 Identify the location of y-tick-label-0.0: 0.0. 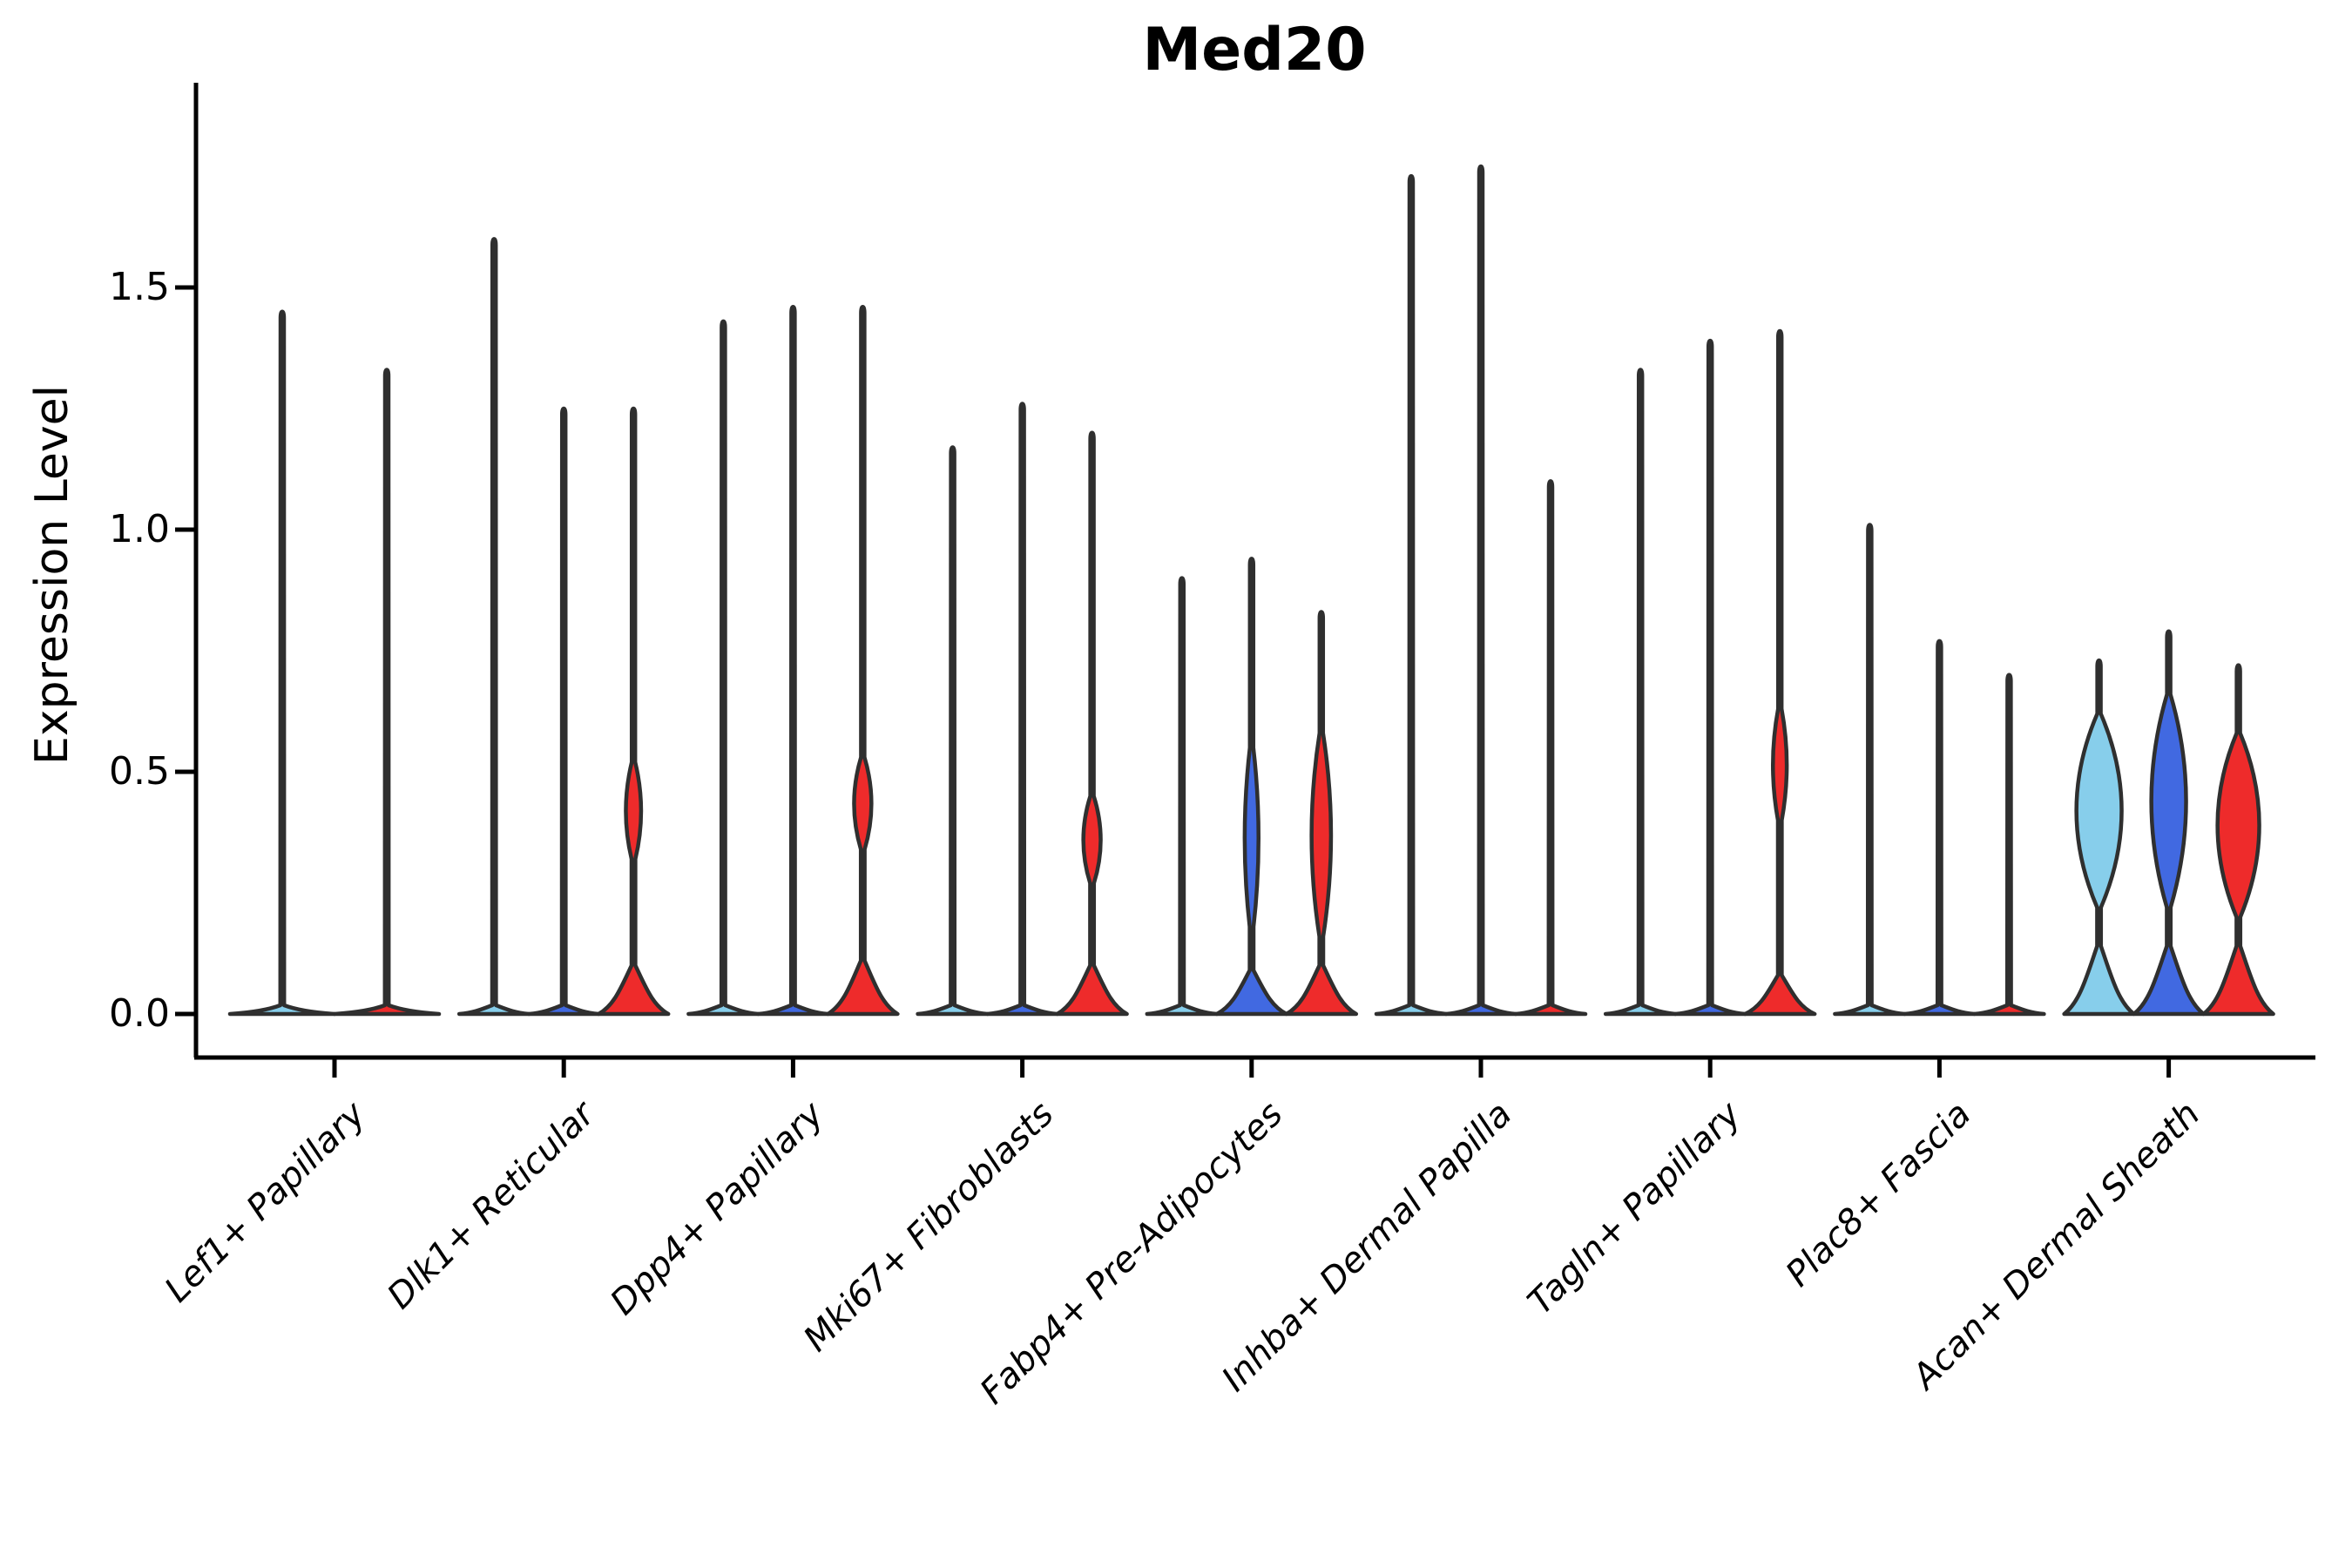
(139, 1014).